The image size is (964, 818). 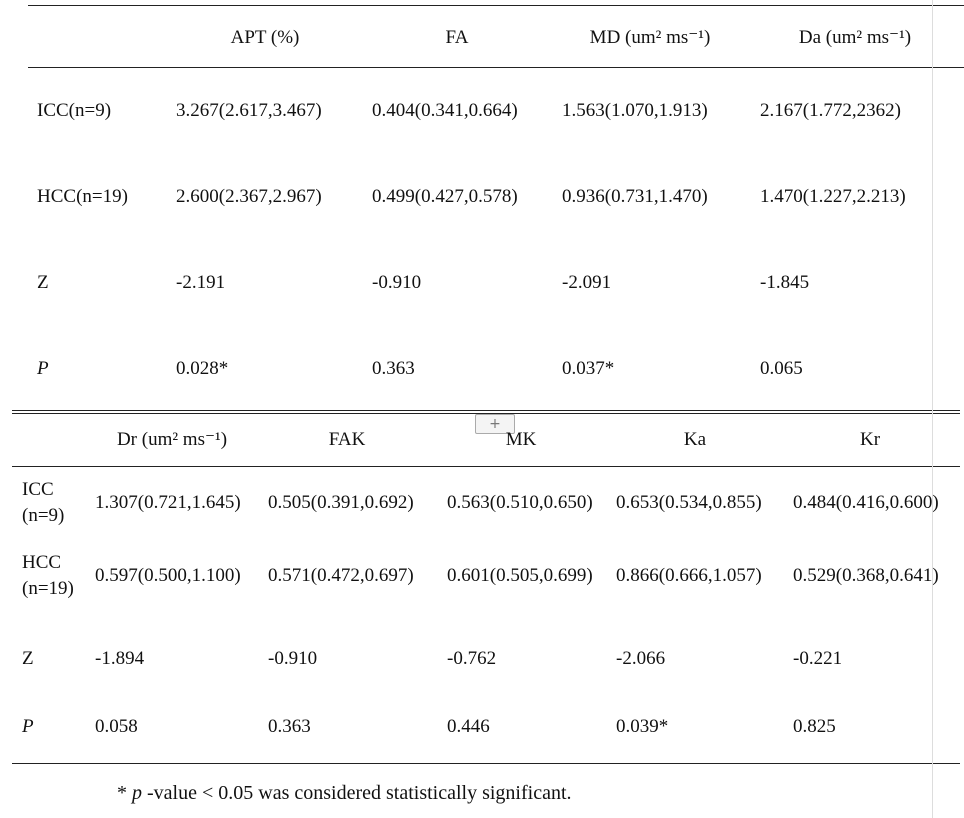 I want to click on column-header: FA, so click(x=457, y=37).